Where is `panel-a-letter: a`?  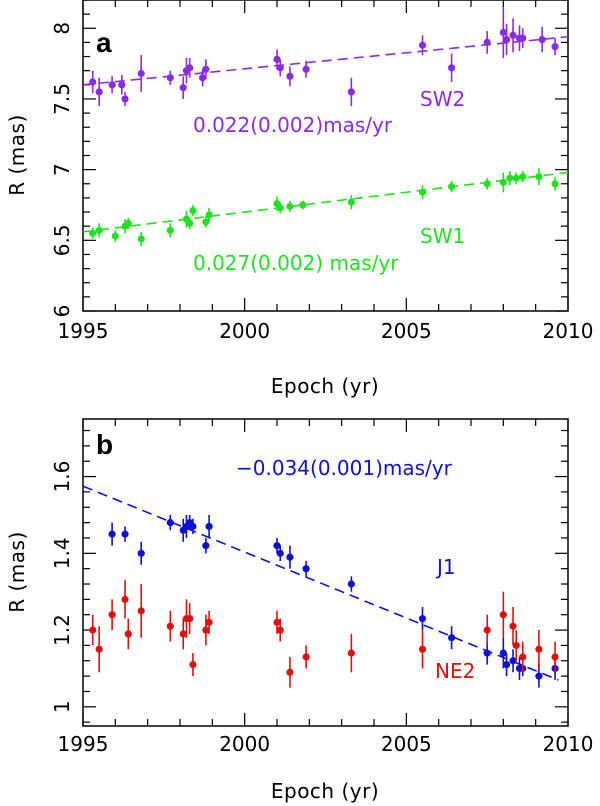
panel-a-letter: a is located at coordinates (104, 42).